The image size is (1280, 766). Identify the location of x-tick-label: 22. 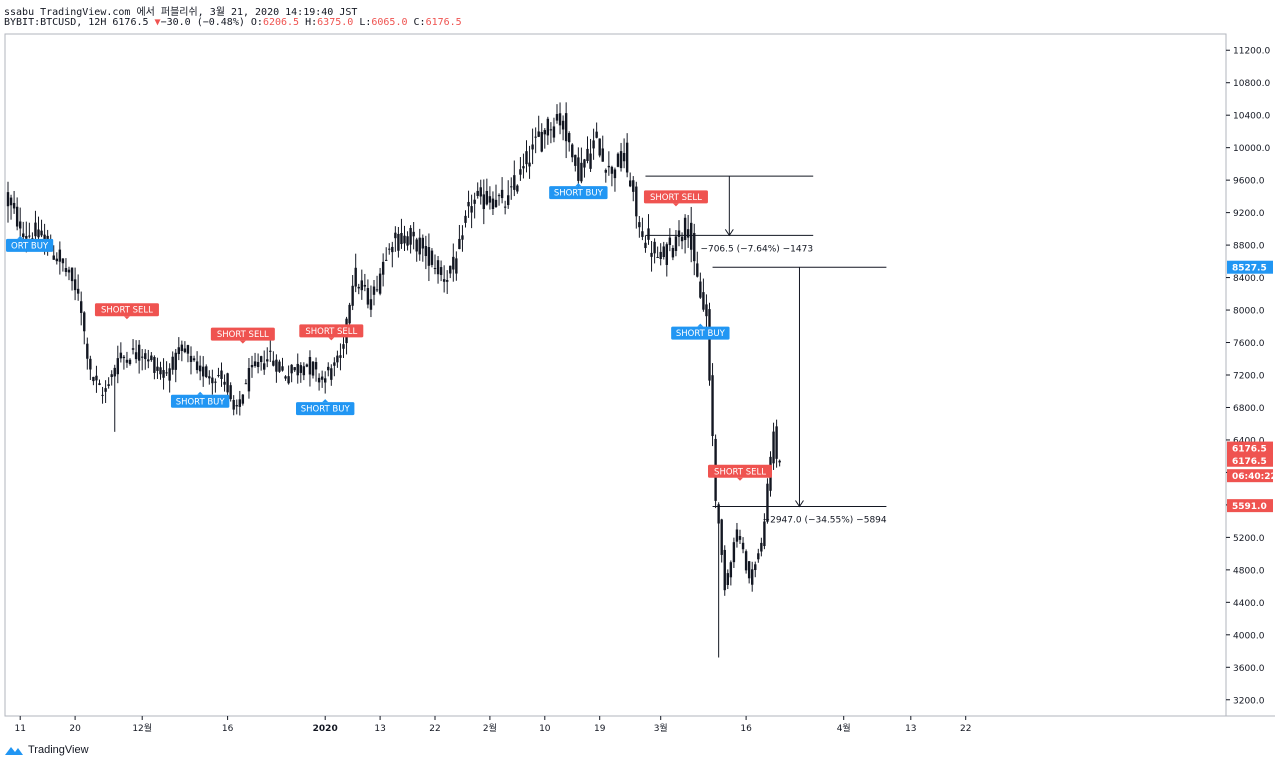
(434, 729).